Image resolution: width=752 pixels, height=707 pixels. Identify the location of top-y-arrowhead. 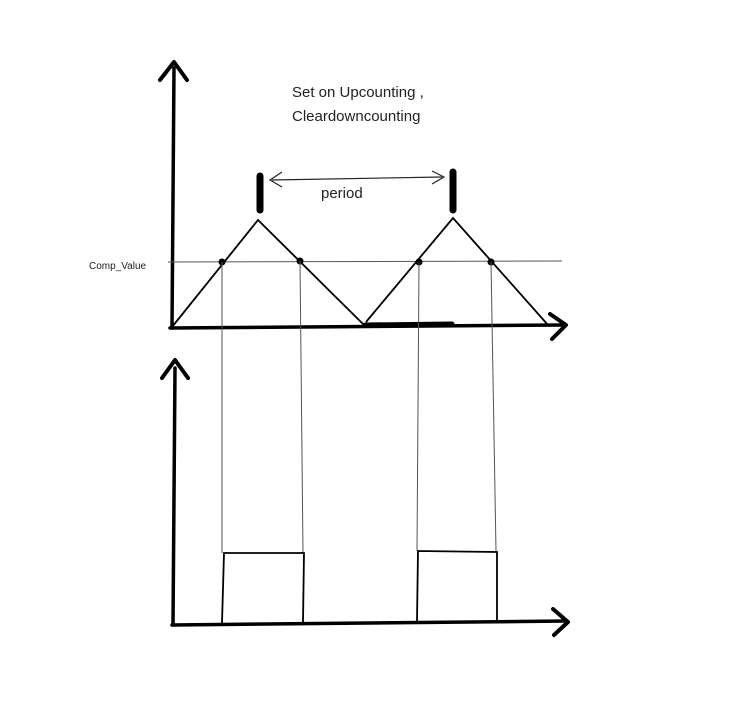
(173, 71).